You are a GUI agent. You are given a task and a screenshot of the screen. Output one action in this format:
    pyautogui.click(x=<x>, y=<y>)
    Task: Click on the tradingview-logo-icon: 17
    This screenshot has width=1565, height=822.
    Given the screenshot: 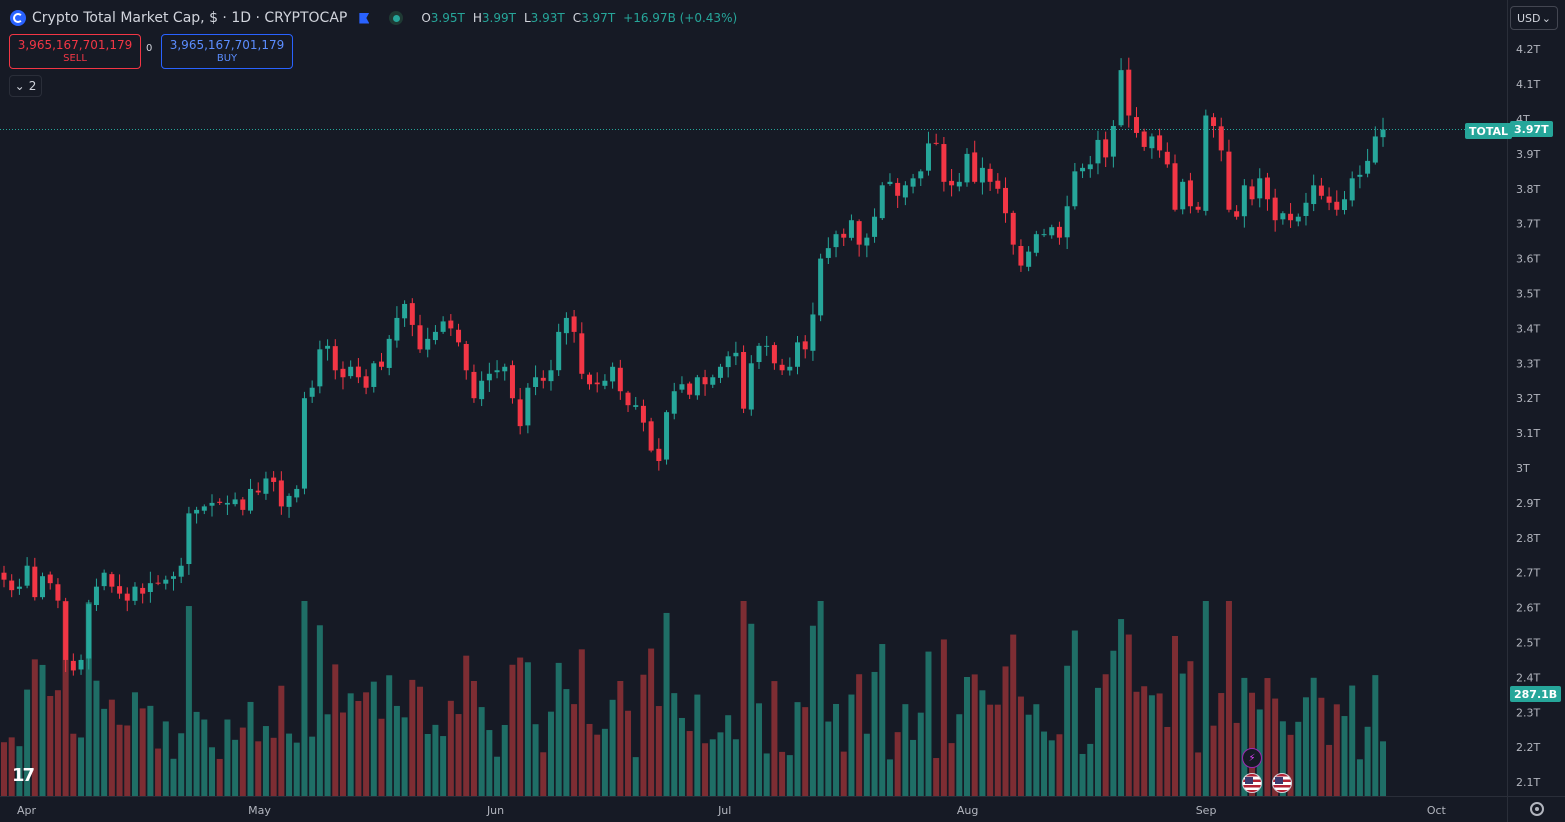 What is the action you would take?
    pyautogui.click(x=23, y=775)
    